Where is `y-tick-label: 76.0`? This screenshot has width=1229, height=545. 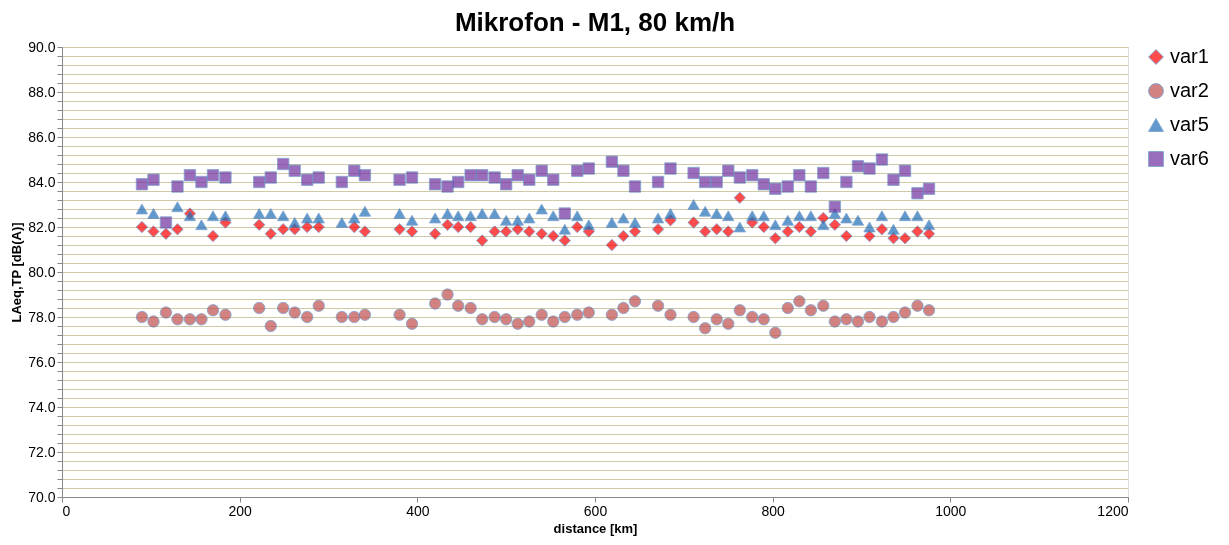 y-tick-label: 76.0 is located at coordinates (42, 361).